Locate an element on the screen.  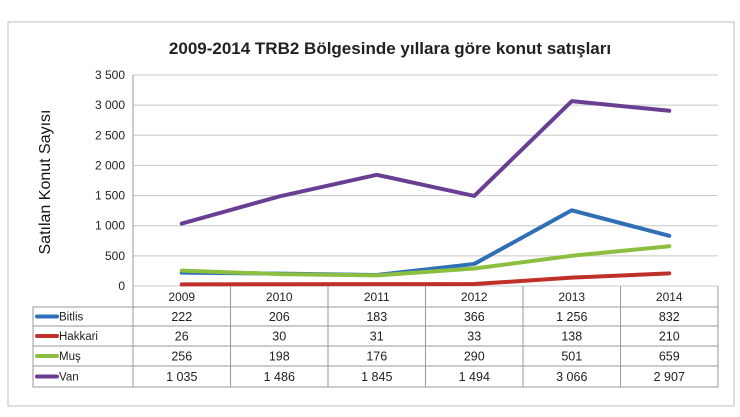
data-label: 1 494 is located at coordinates (474, 377).